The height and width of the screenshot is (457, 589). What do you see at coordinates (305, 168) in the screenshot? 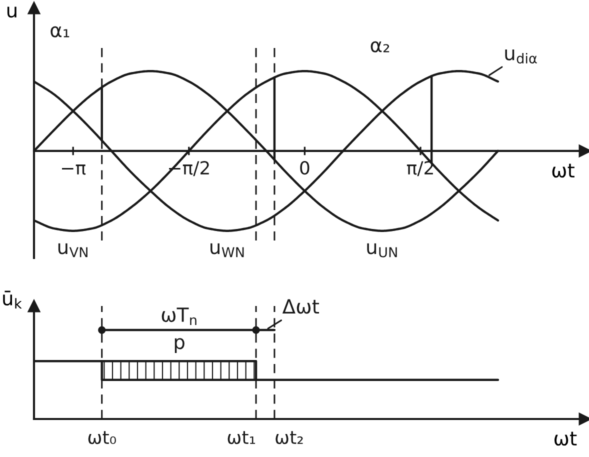
I see `x-tick-label: 0` at bounding box center [305, 168].